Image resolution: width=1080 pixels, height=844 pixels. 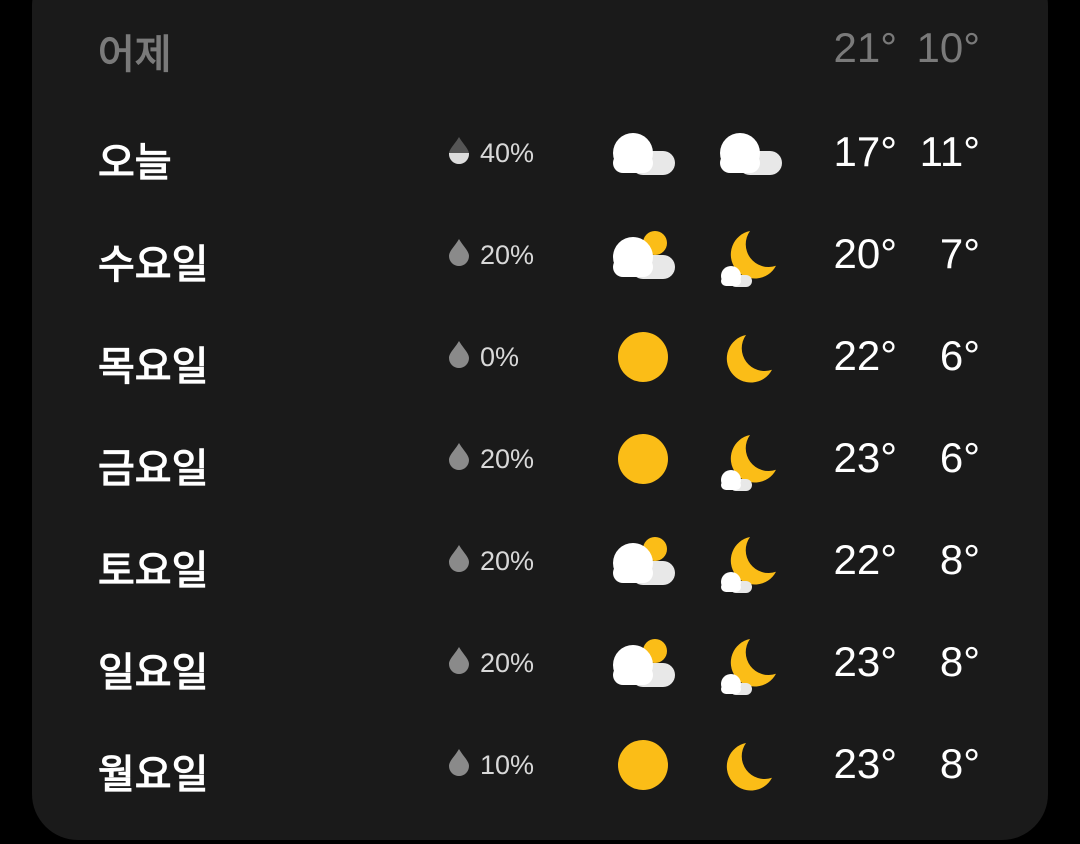 What do you see at coordinates (540, 357) in the screenshot?
I see `forecast-row: 목요일 0% 22° 6°` at bounding box center [540, 357].